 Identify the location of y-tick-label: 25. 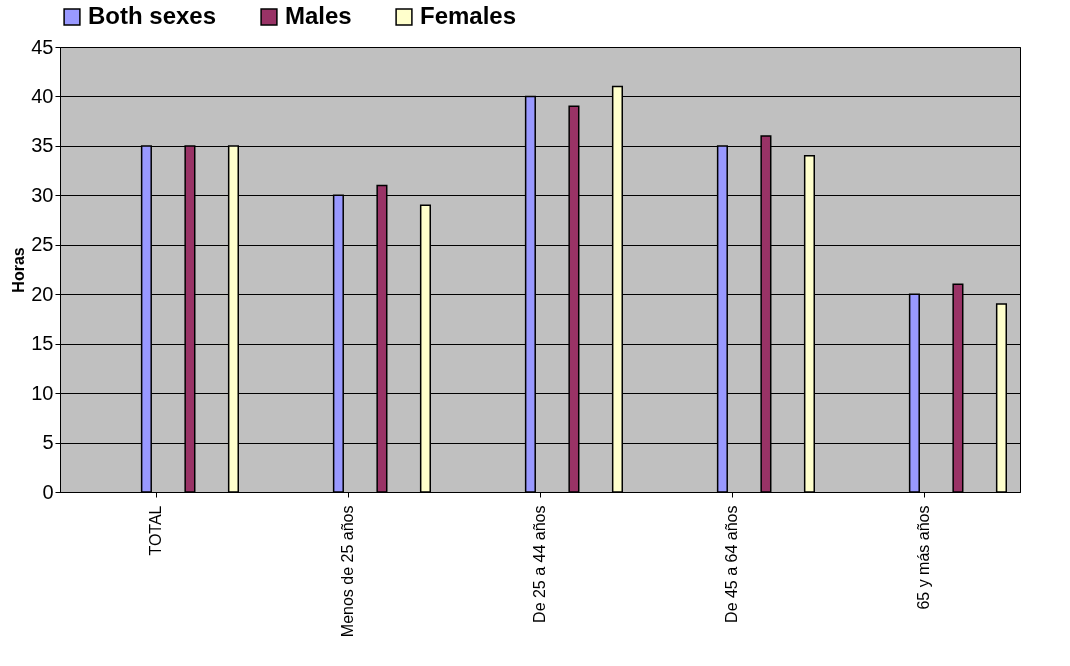
(42, 244).